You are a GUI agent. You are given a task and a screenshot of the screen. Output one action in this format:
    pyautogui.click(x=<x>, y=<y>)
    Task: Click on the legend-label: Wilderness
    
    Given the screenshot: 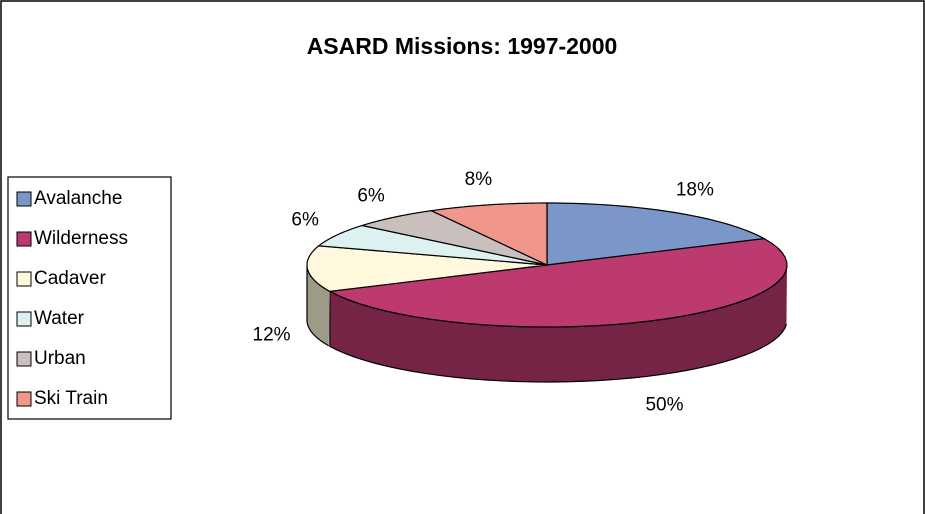 What is the action you would take?
    pyautogui.click(x=81, y=238)
    